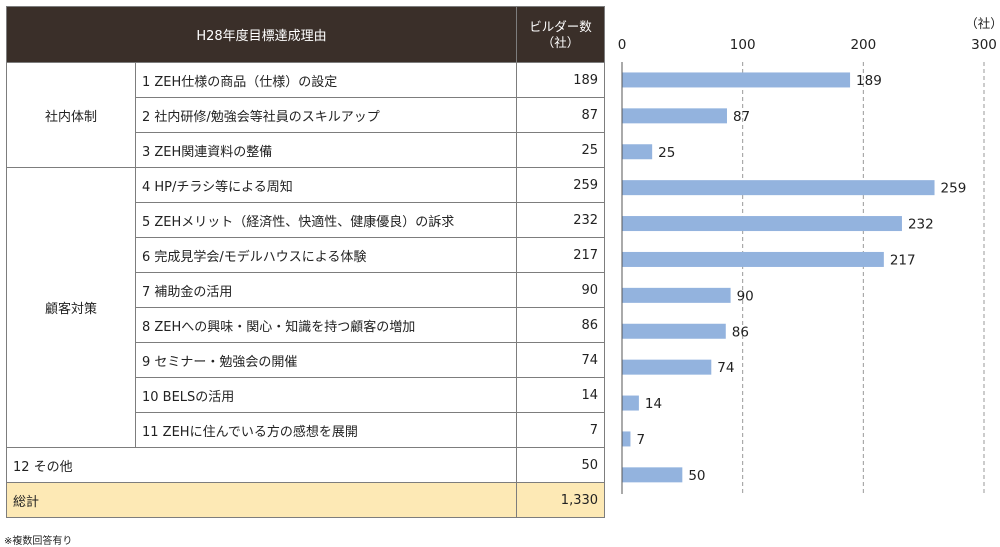  Describe the element at coordinates (984, 45) in the screenshot. I see `tick-label: 300` at that location.